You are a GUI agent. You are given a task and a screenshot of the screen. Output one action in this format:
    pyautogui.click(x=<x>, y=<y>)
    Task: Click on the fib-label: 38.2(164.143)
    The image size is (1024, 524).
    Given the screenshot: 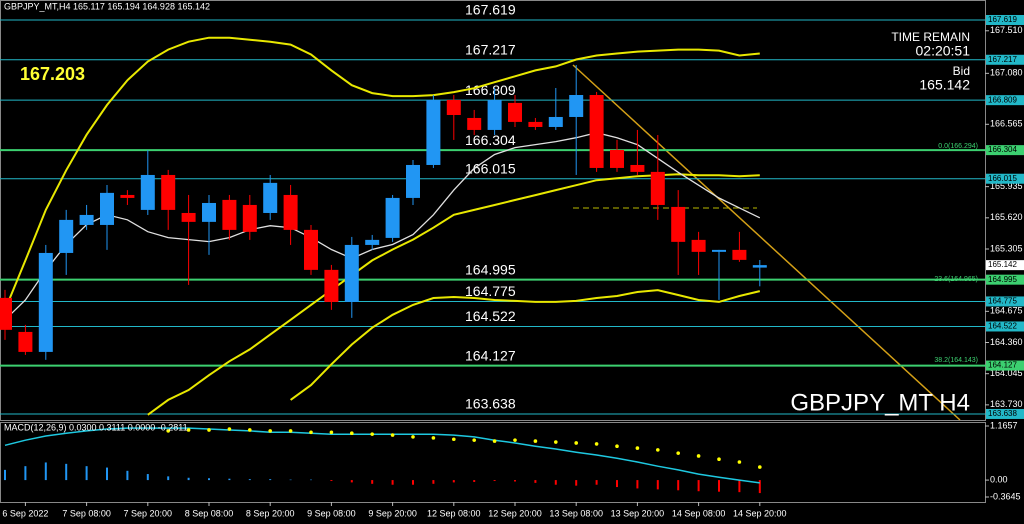 What is the action you would take?
    pyautogui.click(x=956, y=360)
    